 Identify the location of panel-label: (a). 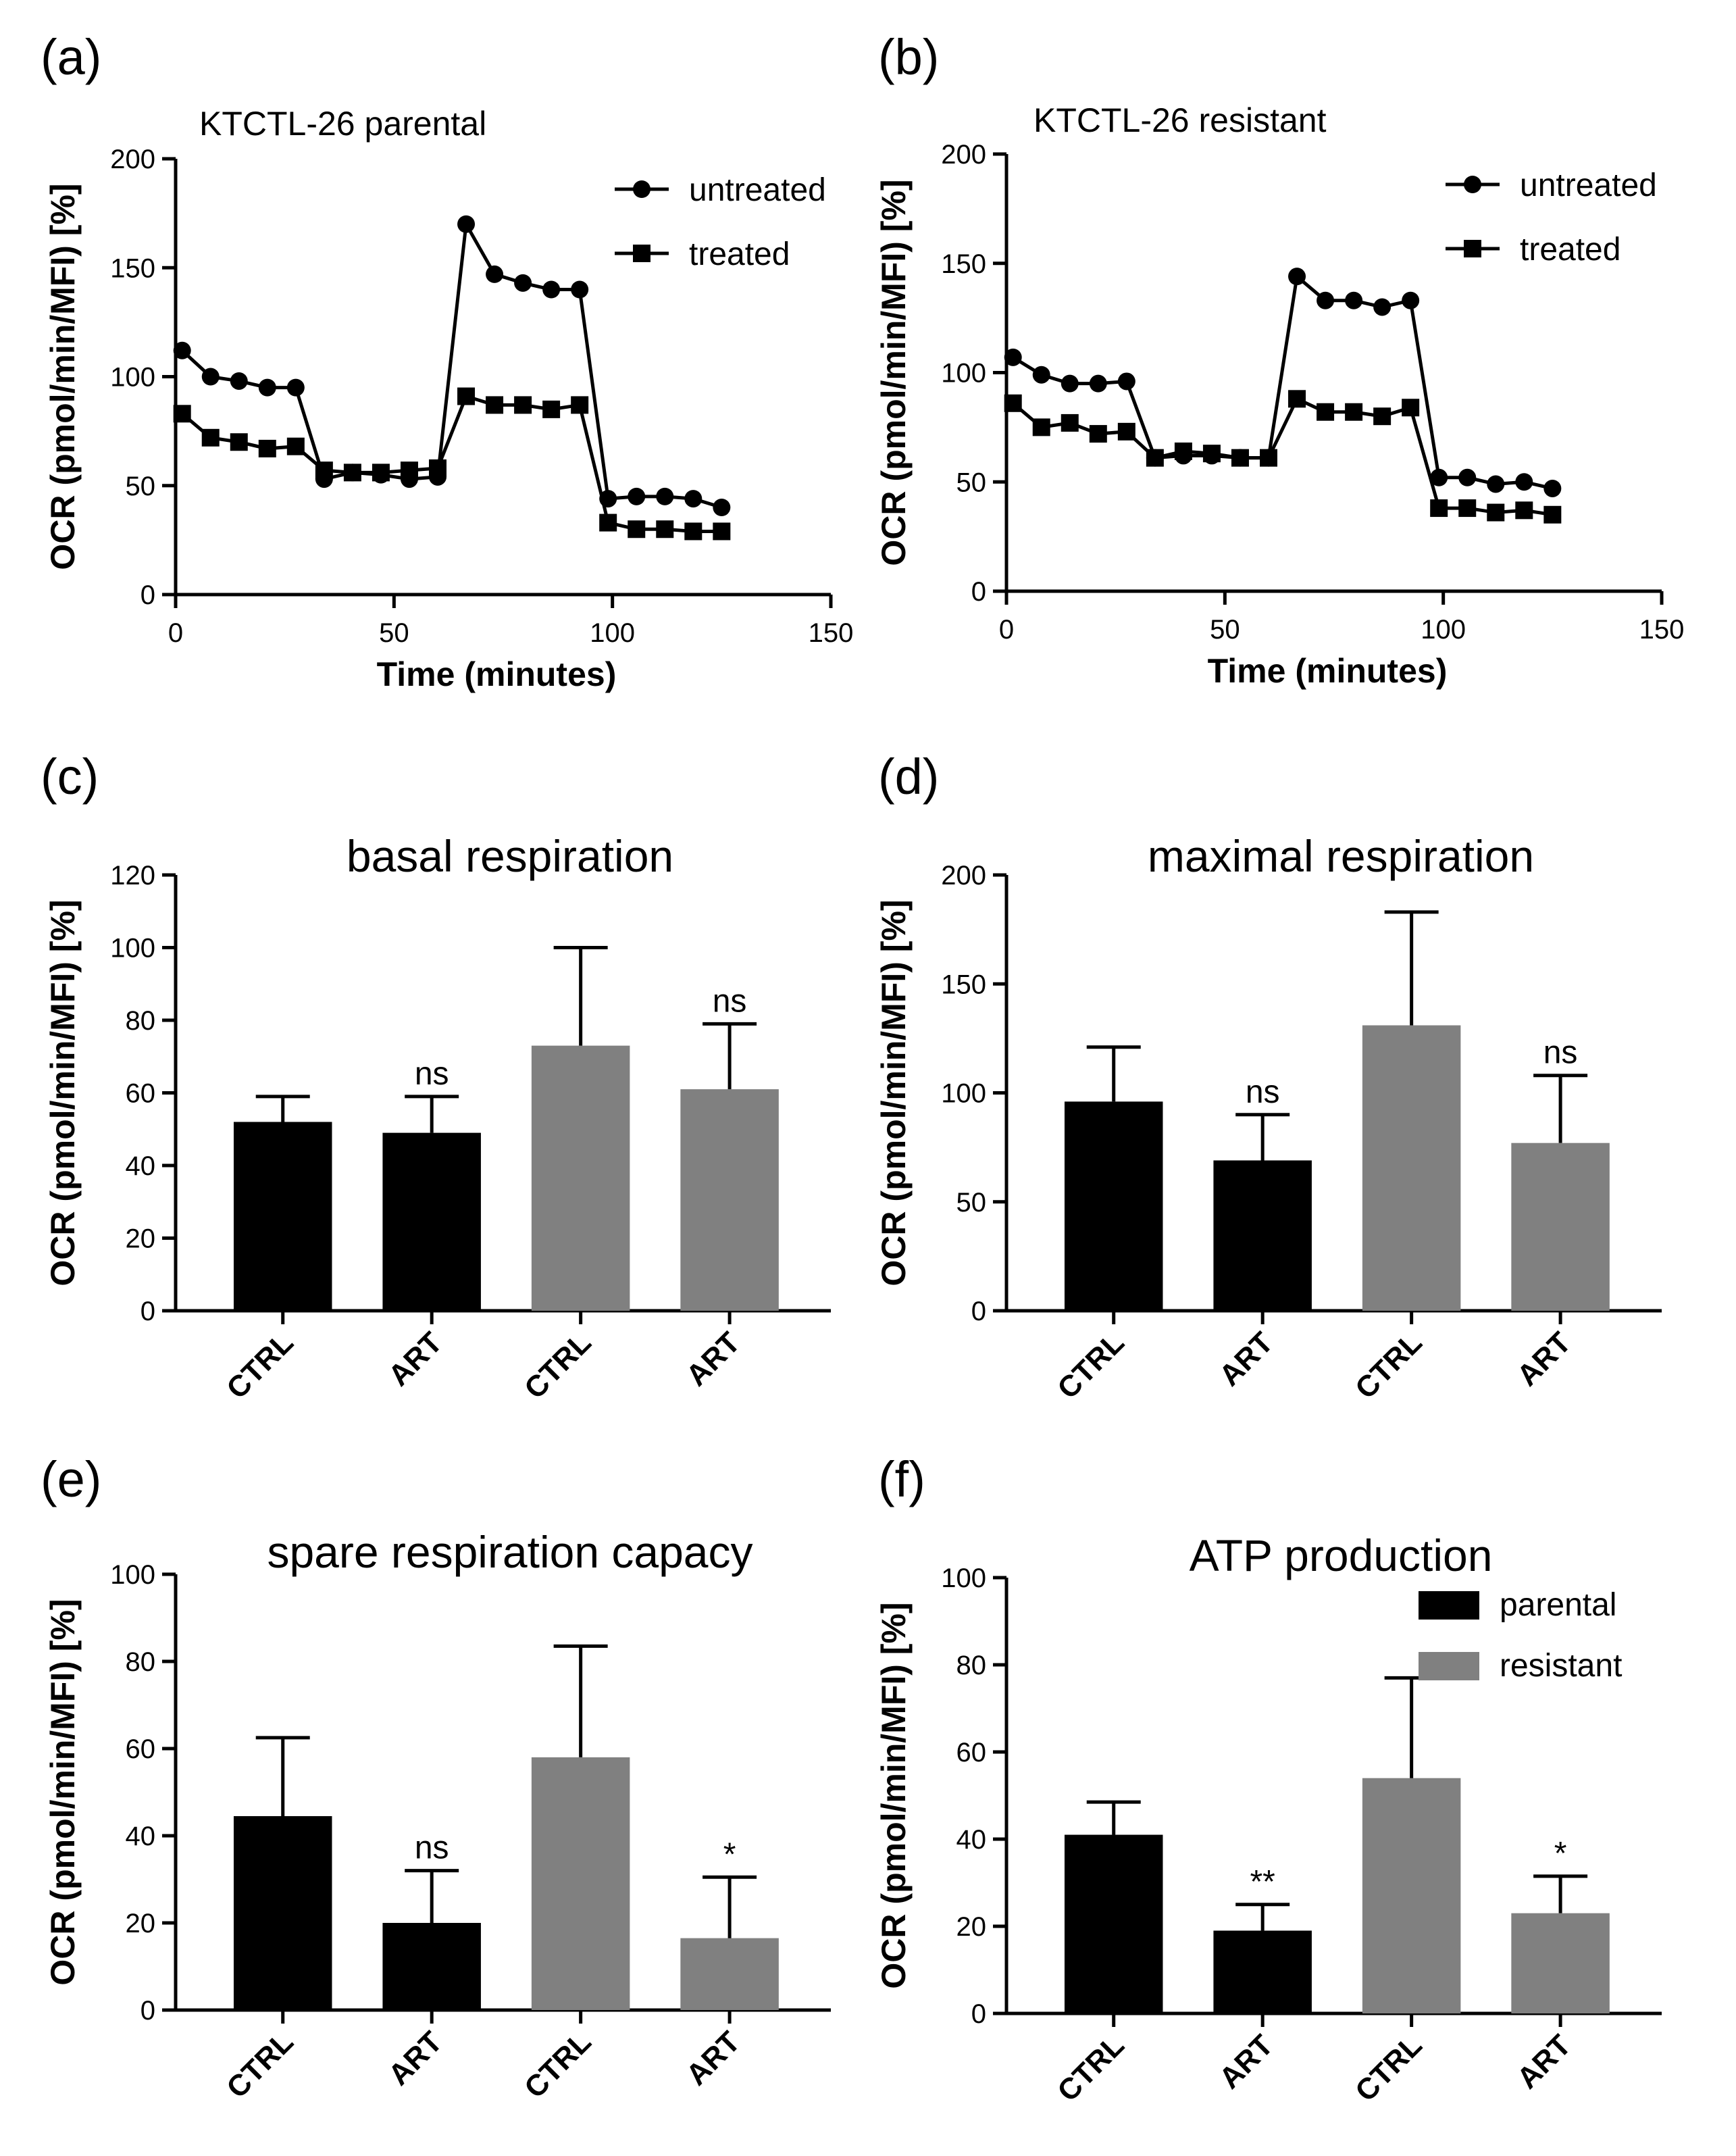
(71, 57).